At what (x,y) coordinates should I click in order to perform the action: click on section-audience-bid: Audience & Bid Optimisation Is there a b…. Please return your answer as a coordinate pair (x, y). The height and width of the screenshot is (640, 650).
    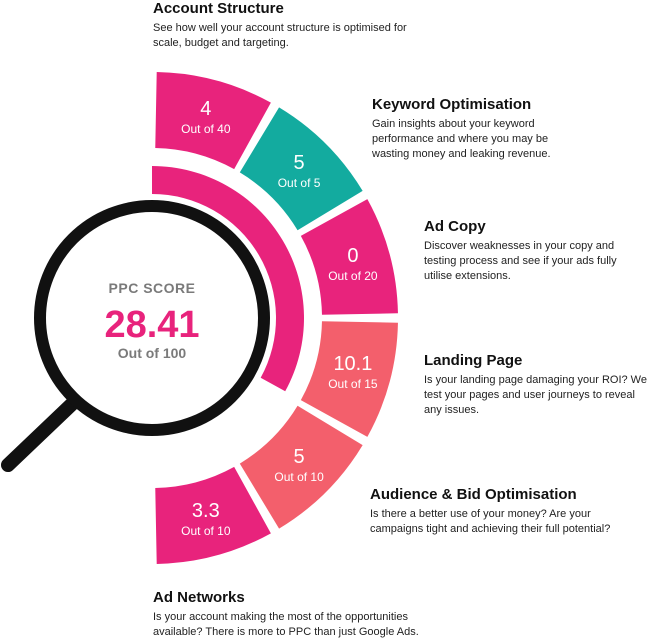
    Looking at the image, I should click on (507, 511).